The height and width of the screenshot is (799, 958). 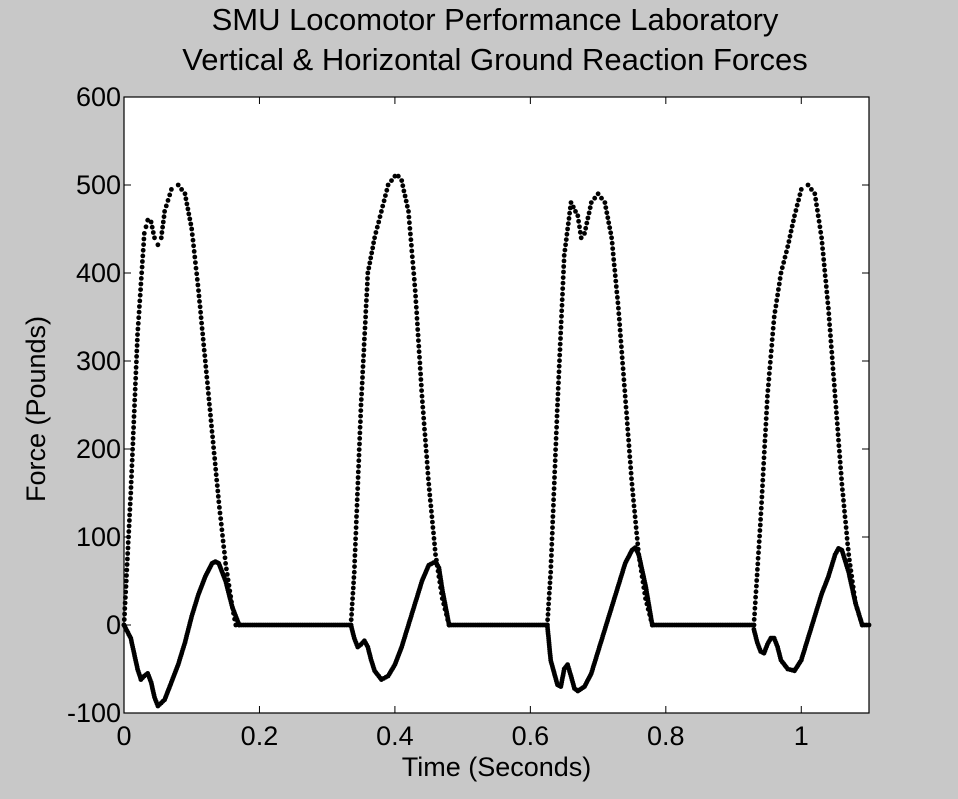 What do you see at coordinates (395, 736) in the screenshot?
I see `x-tick-label: 0.4` at bounding box center [395, 736].